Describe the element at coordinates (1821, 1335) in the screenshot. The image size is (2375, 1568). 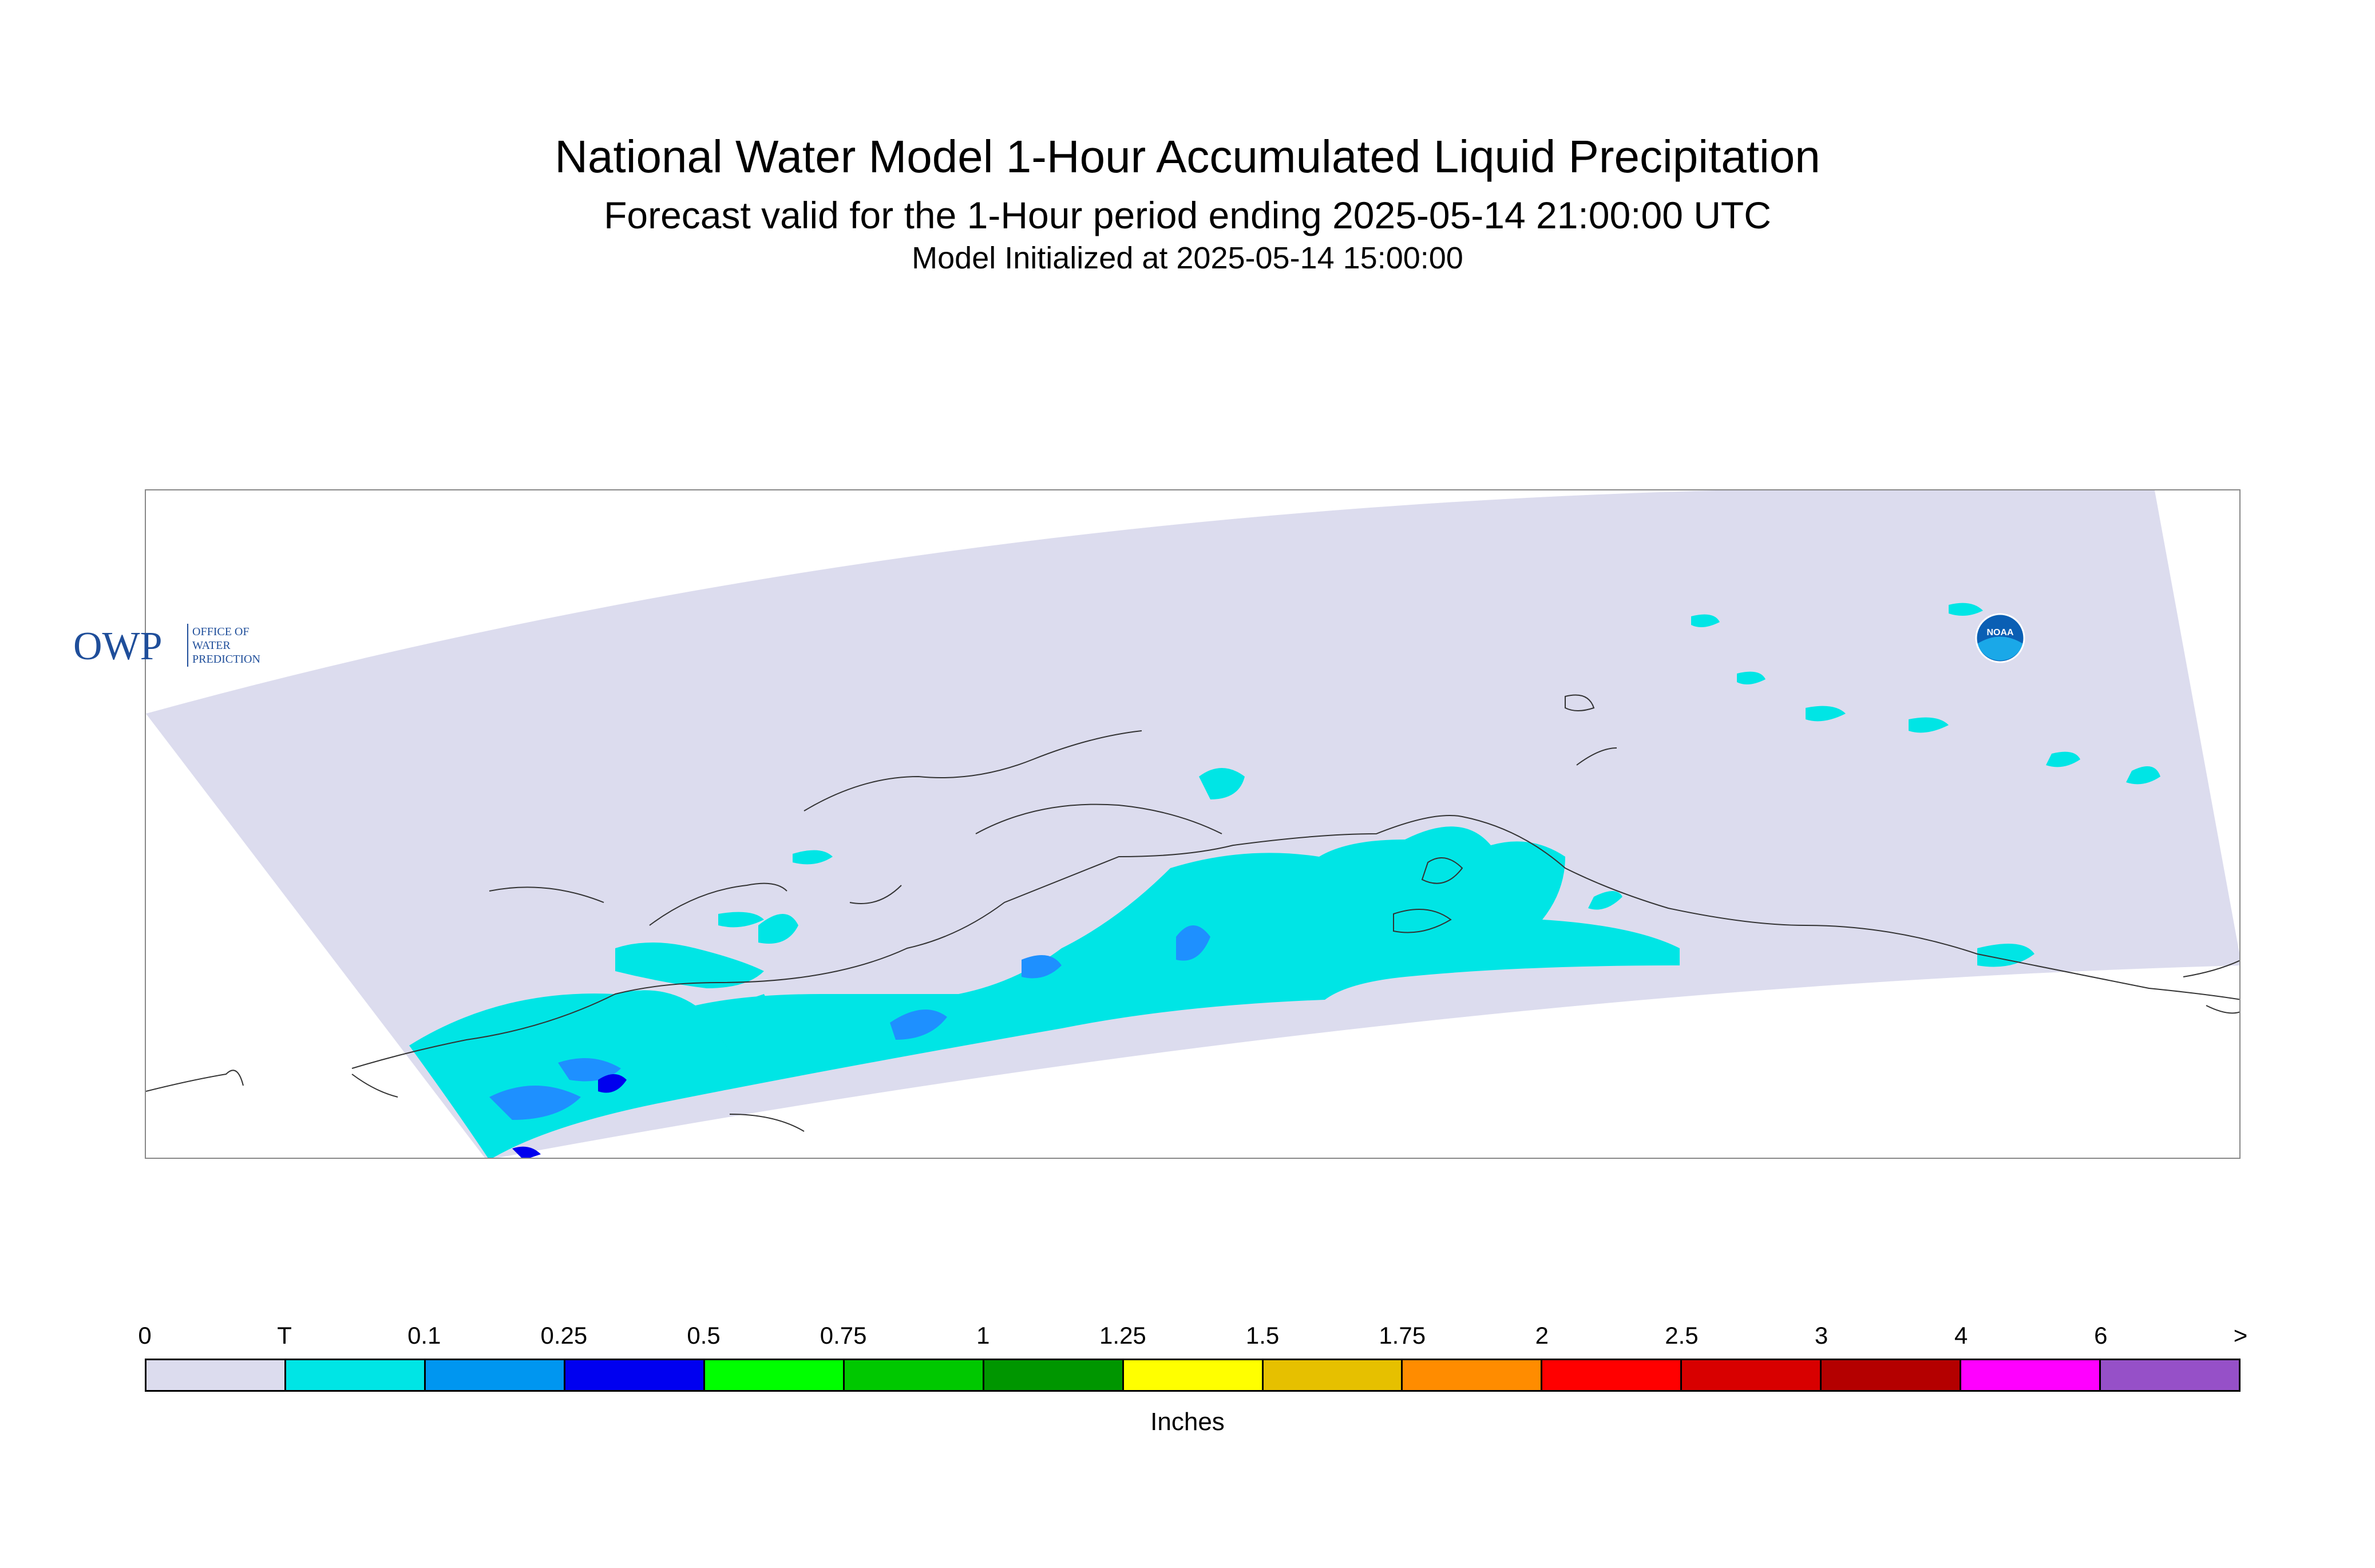
I see `legend-tick-label: 3` at that location.